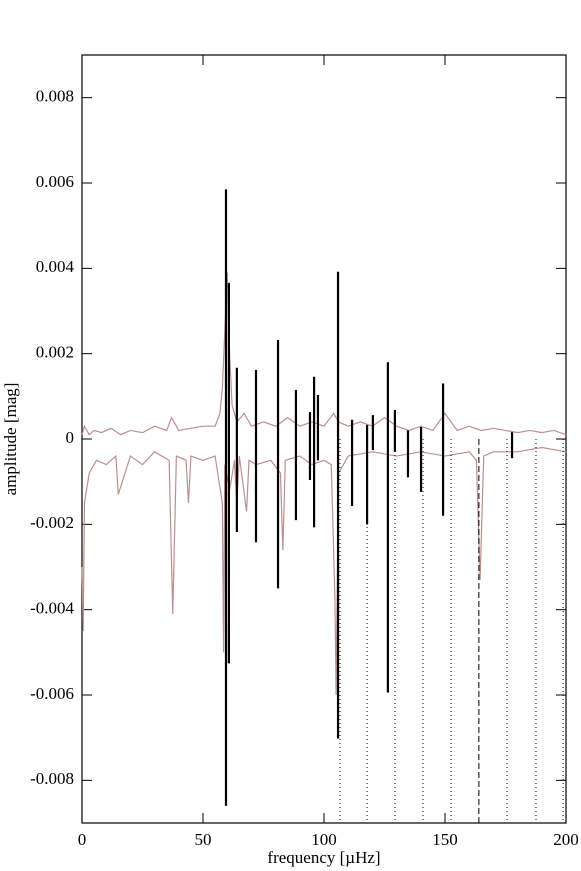 This screenshot has width=581, height=871. I want to click on y-axis-label: amplitude [mag], so click(10, 439).